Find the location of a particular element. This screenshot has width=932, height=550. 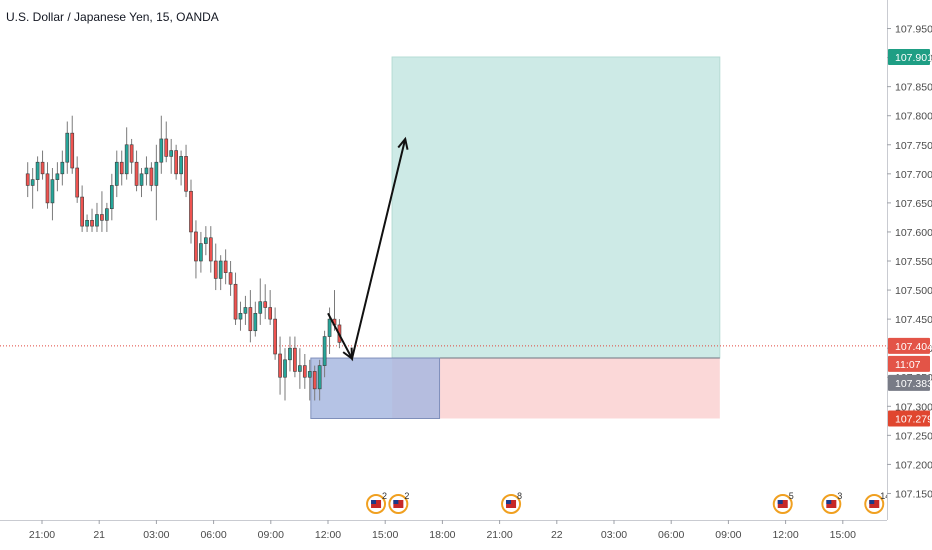

price-tag-label: 107.383 is located at coordinates (913, 384).